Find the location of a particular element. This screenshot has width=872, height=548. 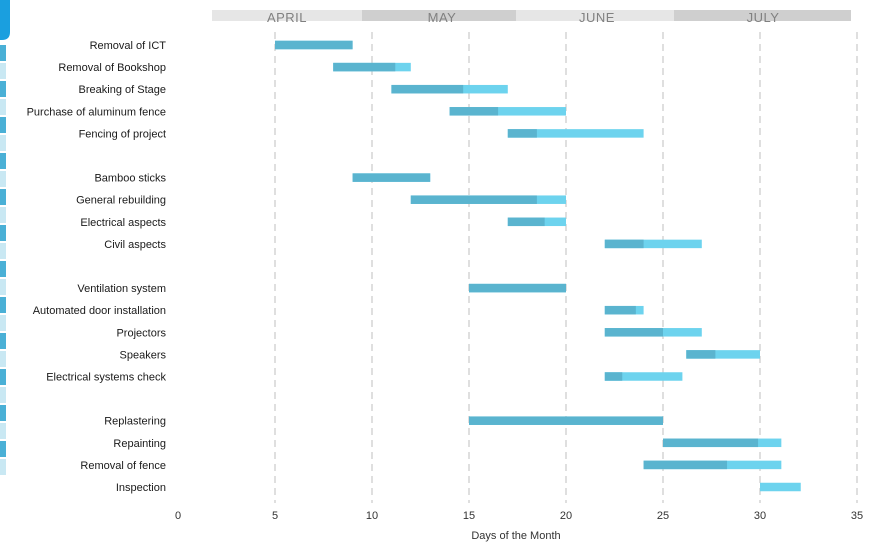

task-label: Breaking of Stage is located at coordinates (122, 90).